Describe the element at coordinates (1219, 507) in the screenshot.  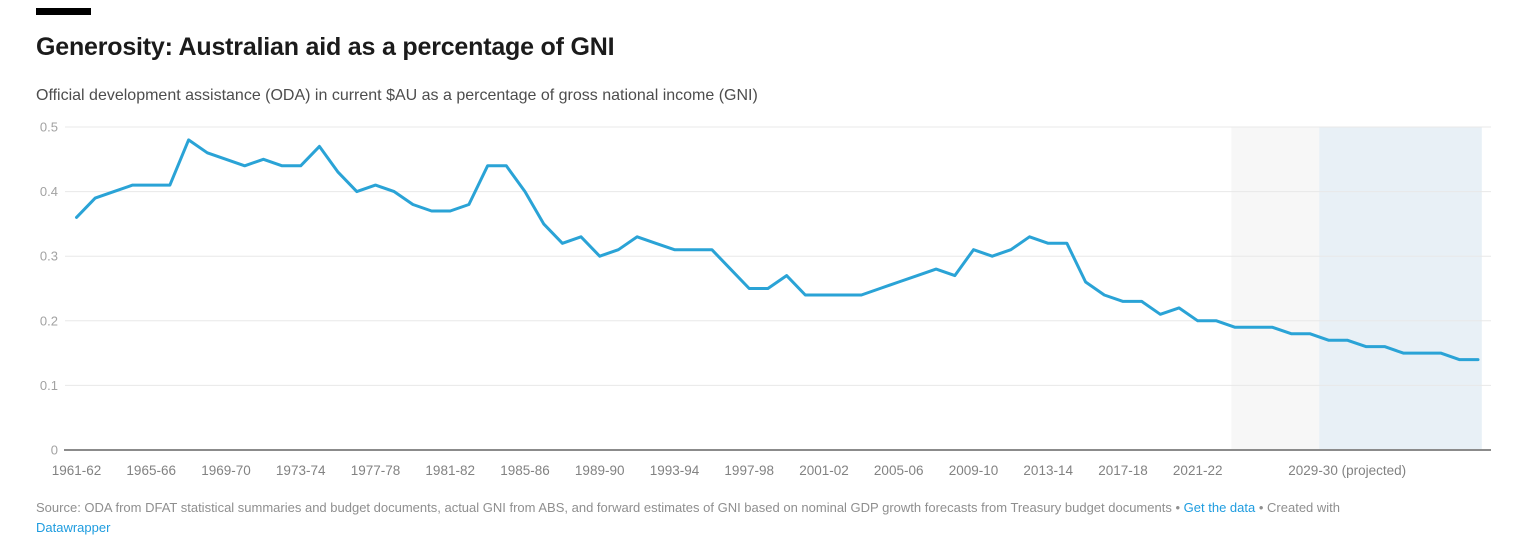
I see `get-the-data-link: Get the data` at that location.